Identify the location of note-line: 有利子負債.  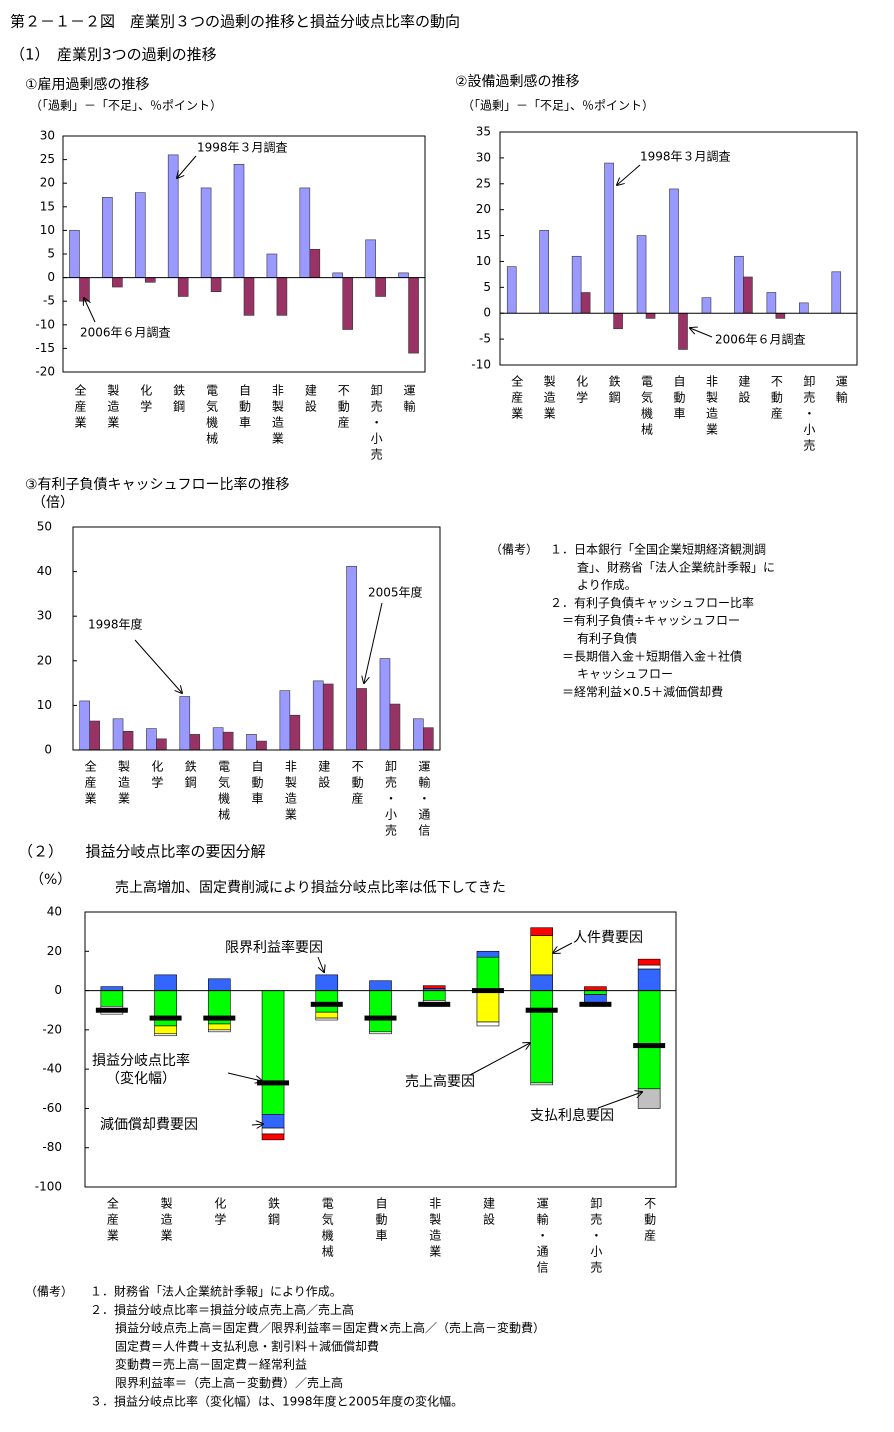
(607, 638).